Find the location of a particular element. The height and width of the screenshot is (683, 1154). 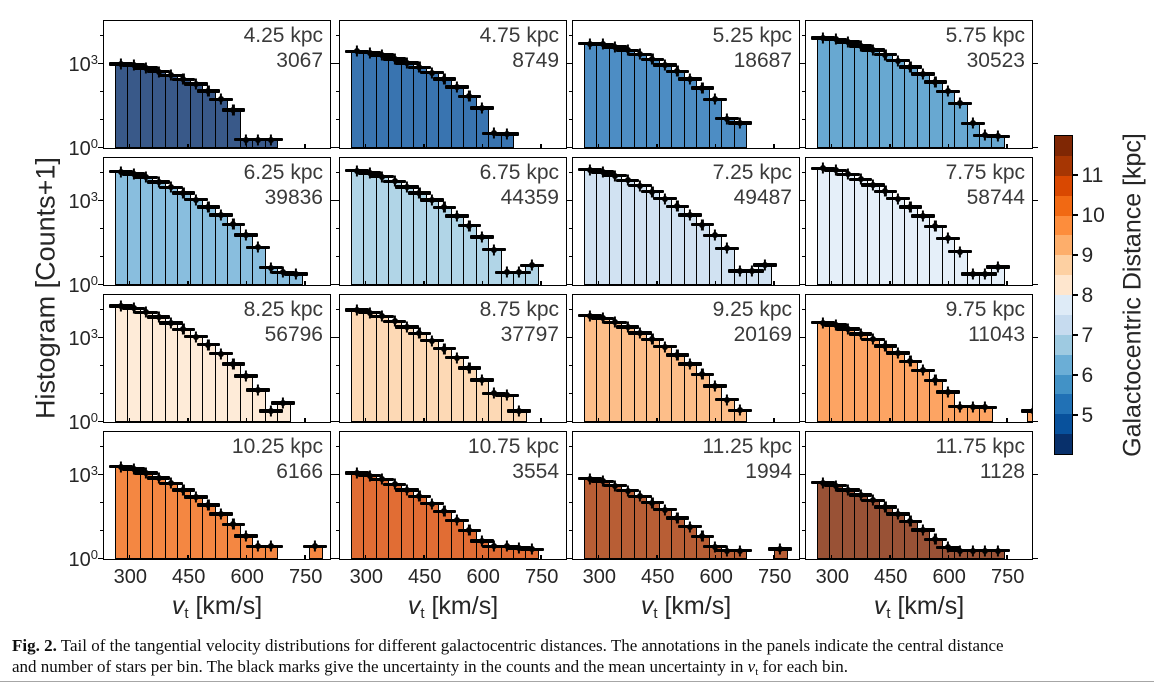

y-tick-label: 10³ is located at coordinates (83, 64).